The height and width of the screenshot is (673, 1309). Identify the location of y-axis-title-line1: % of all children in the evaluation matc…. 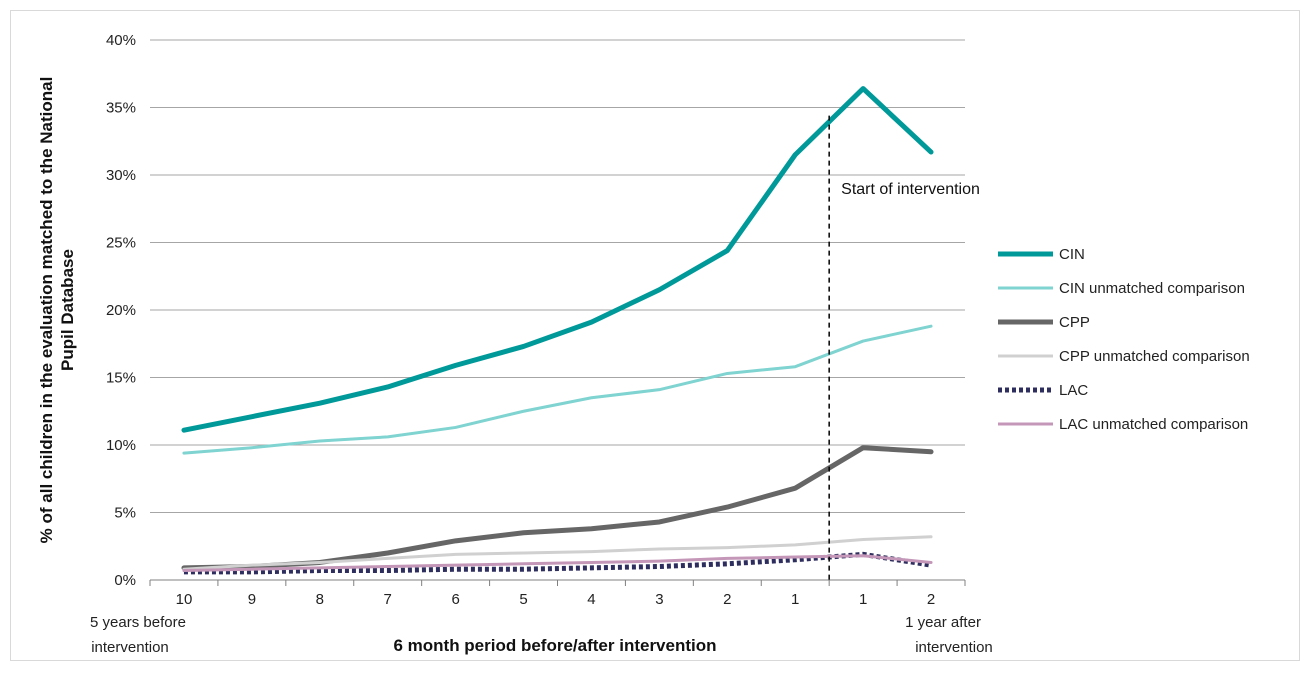
(46, 310).